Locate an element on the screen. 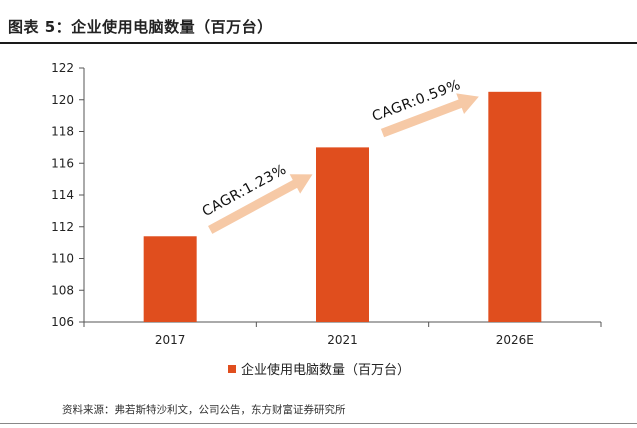 Image resolution: width=637 pixels, height=428 pixels. figure-title: 图表 5：企业使用电脑数量（百万台） is located at coordinates (140, 27).